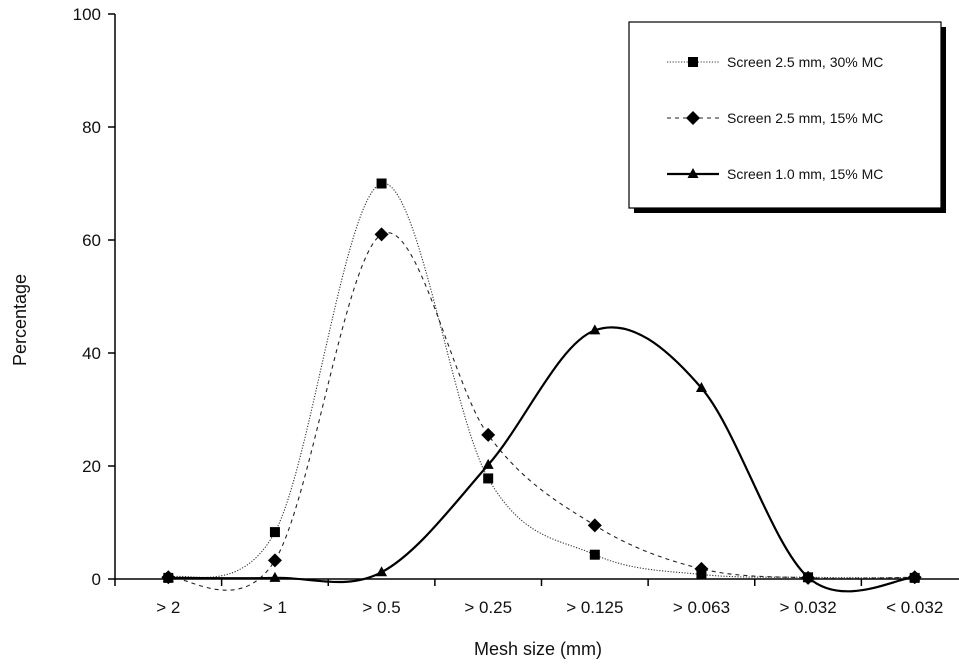 The width and height of the screenshot is (959, 666). I want to click on x-tick-label: > 0.5, so click(381, 607).